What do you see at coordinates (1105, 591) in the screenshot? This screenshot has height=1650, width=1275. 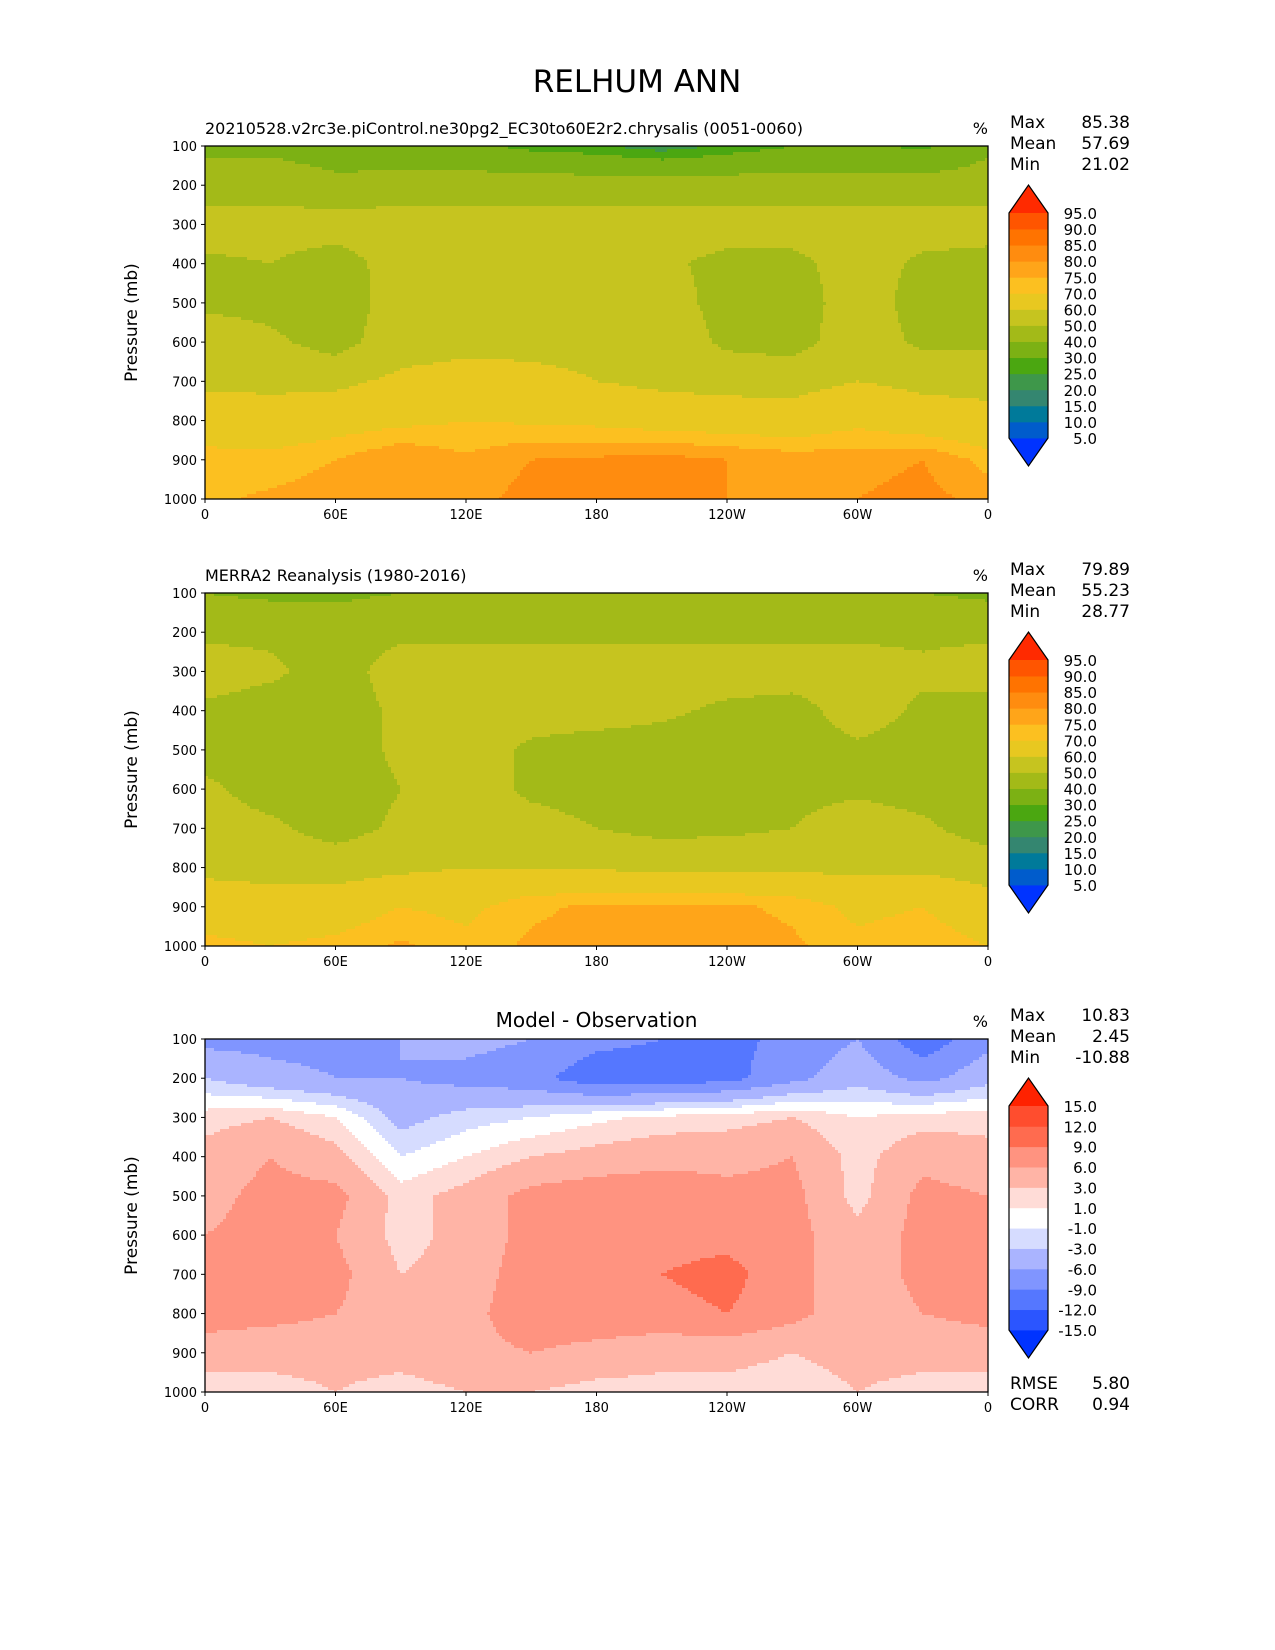 I see `stat-value-mean: 55.23` at bounding box center [1105, 591].